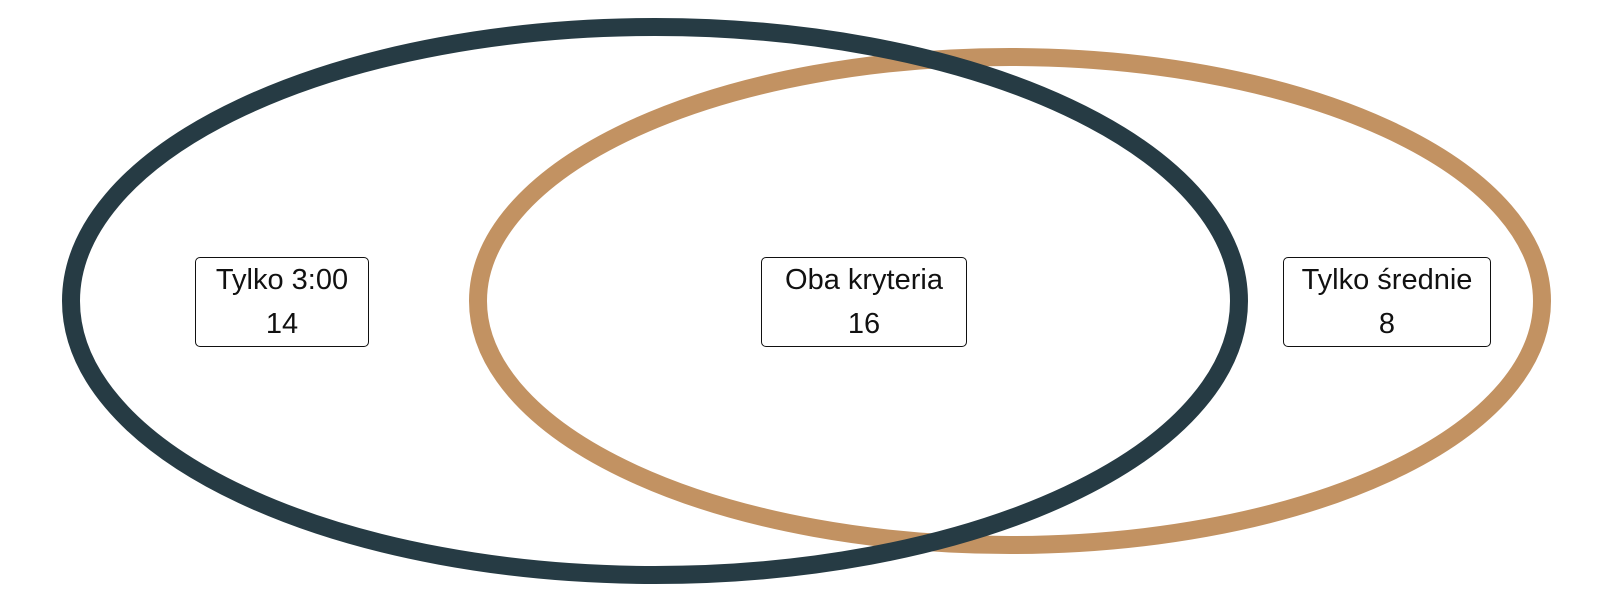  I want to click on right-only-label-box: Tylko średnie 8, so click(1387, 302).